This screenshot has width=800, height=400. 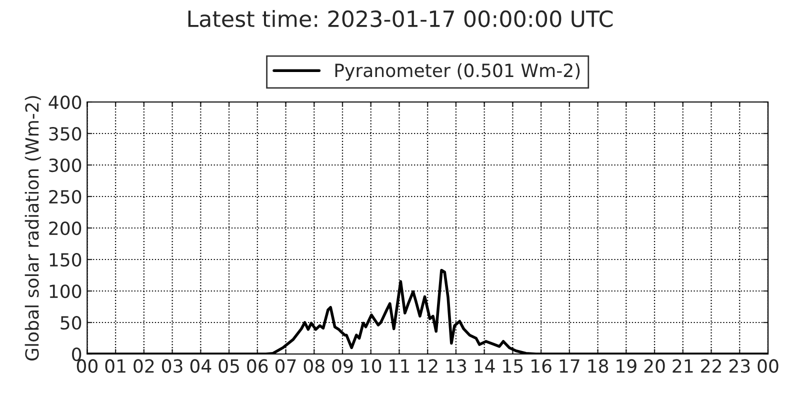 I want to click on x-tick-label: 18, so click(x=598, y=366).